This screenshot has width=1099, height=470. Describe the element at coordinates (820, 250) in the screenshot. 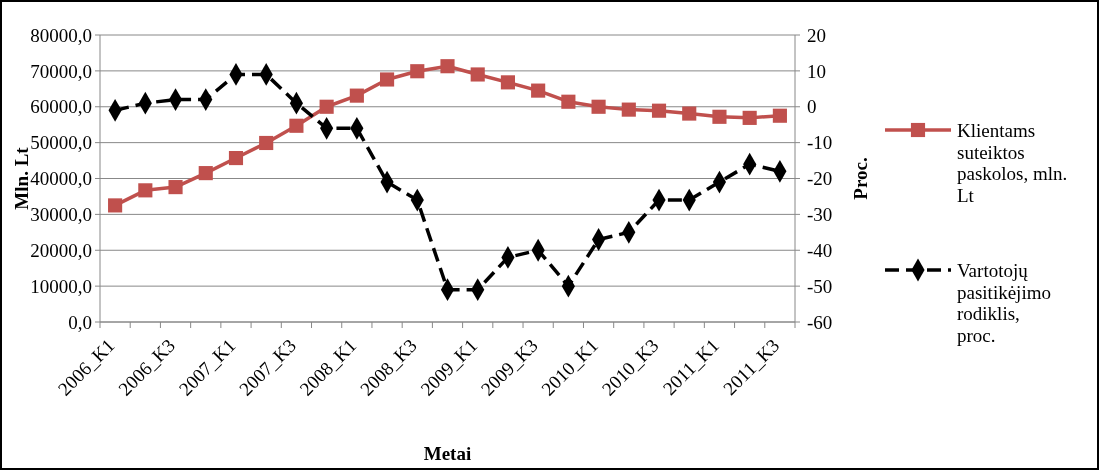

I see `y2-tick-label: -40` at that location.